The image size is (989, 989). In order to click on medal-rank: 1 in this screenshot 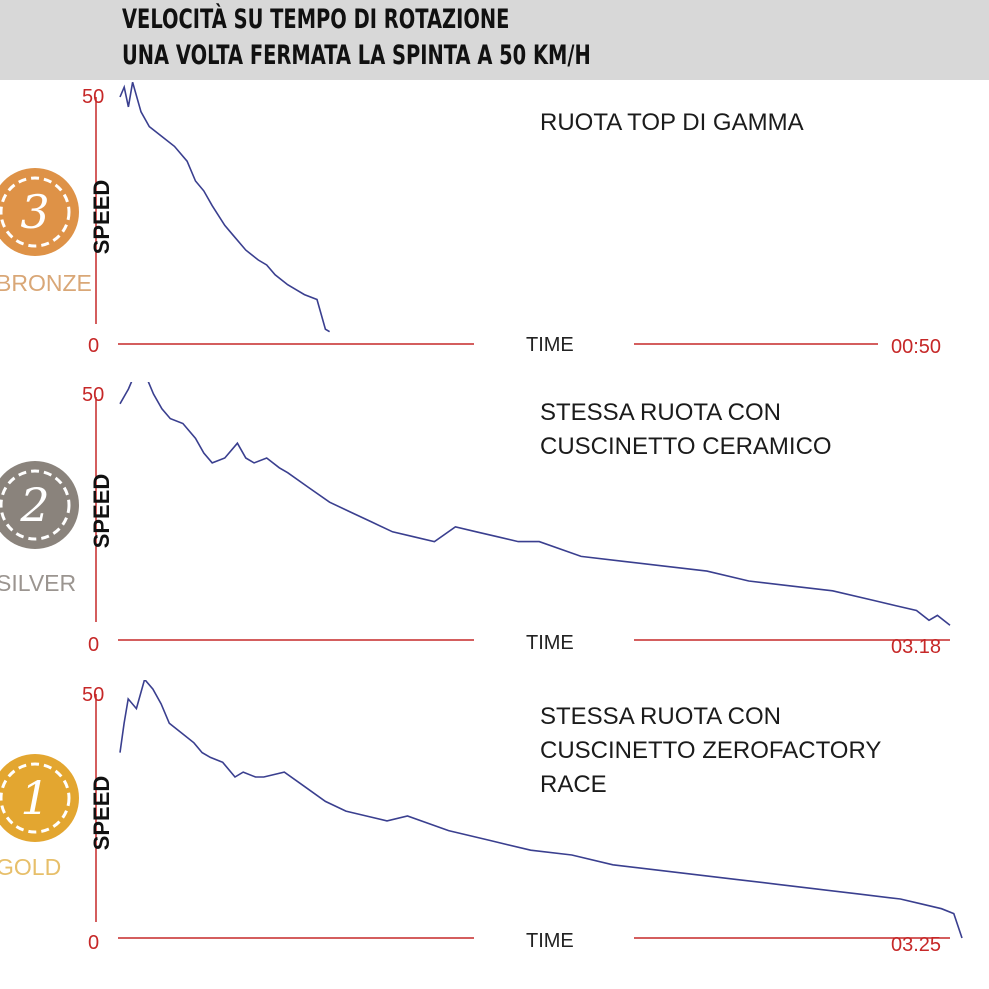, I will do `click(34, 798)`.